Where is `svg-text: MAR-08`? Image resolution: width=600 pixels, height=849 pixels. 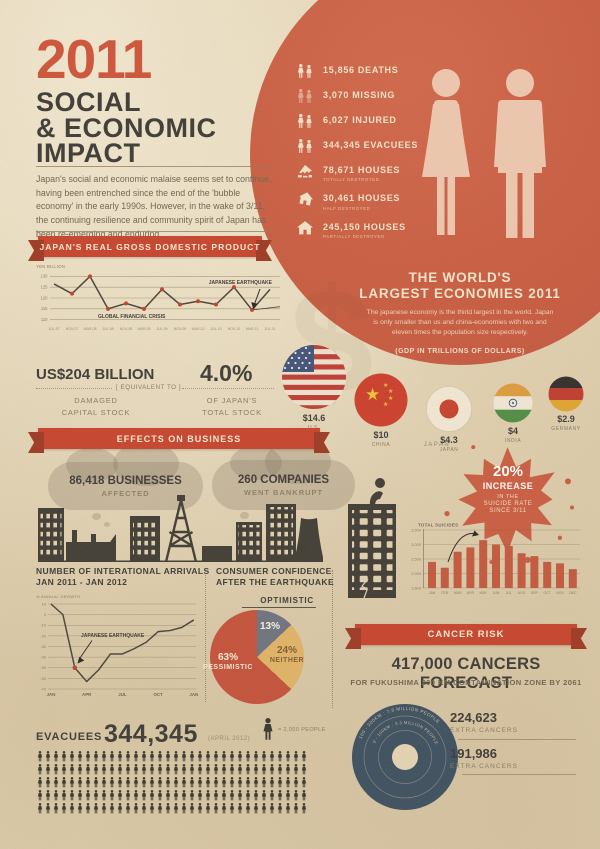 svg-text: MAR-08 is located at coordinates (90, 329).